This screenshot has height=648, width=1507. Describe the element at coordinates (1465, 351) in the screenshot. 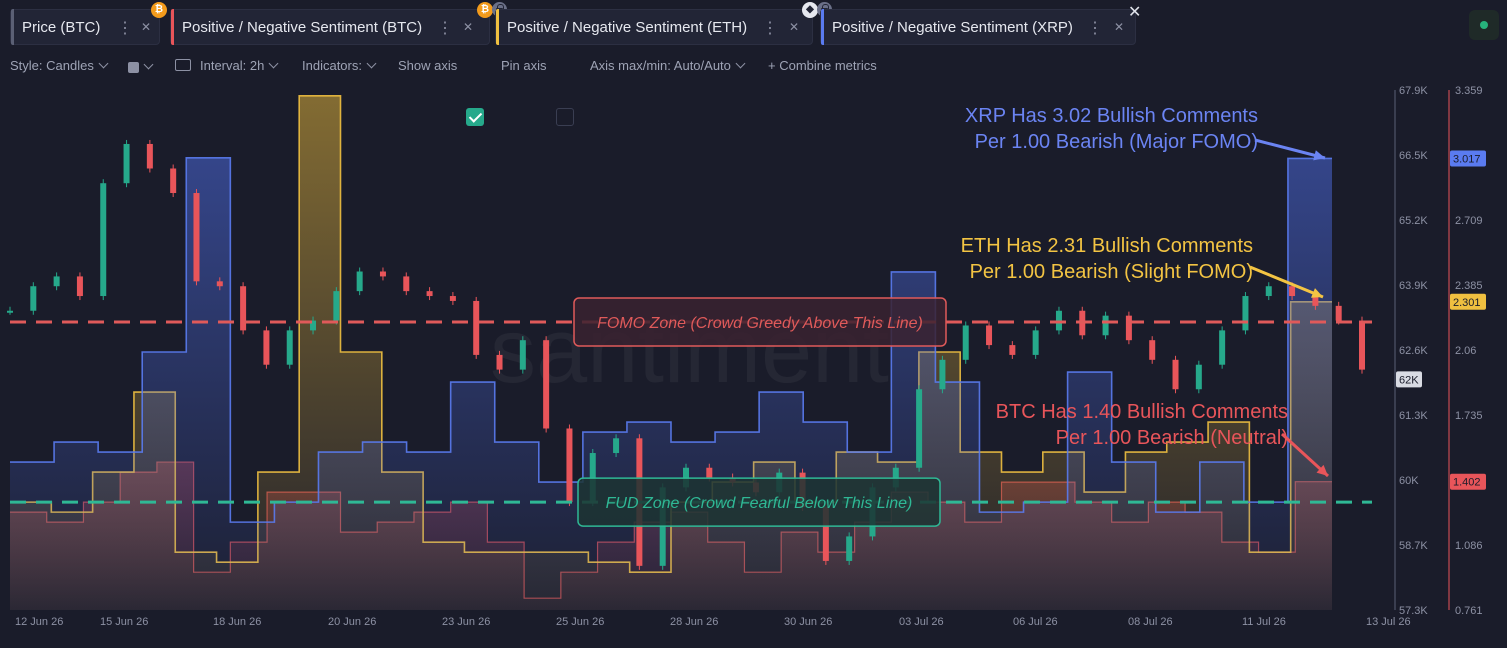

I see `sentiment-axis-tick: 2.06` at that location.